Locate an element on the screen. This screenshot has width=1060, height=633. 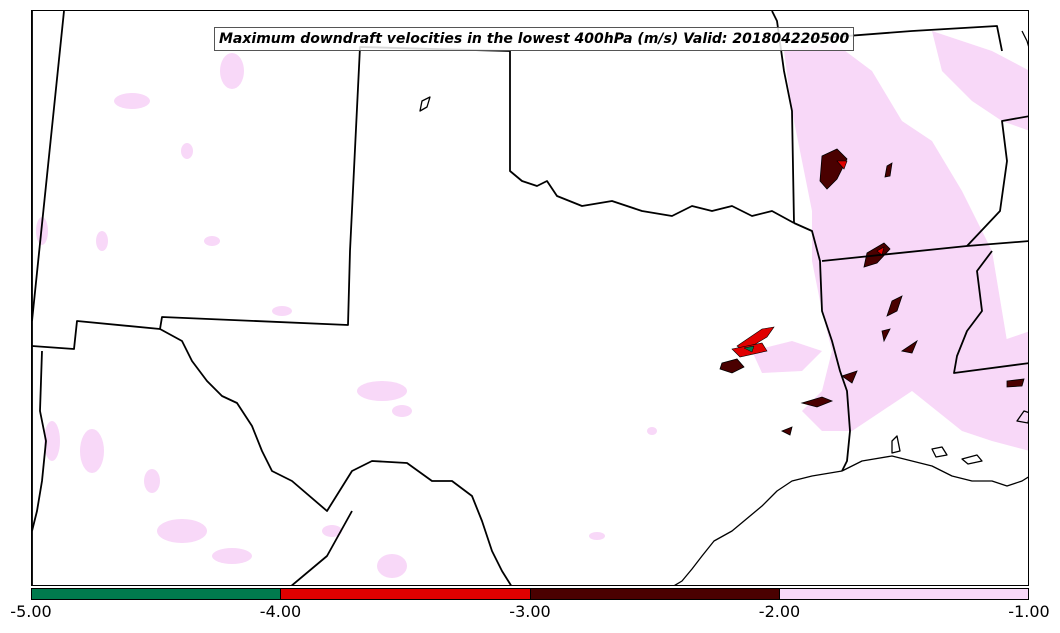
strong-downdraft-areas is located at coordinates (808, 259).